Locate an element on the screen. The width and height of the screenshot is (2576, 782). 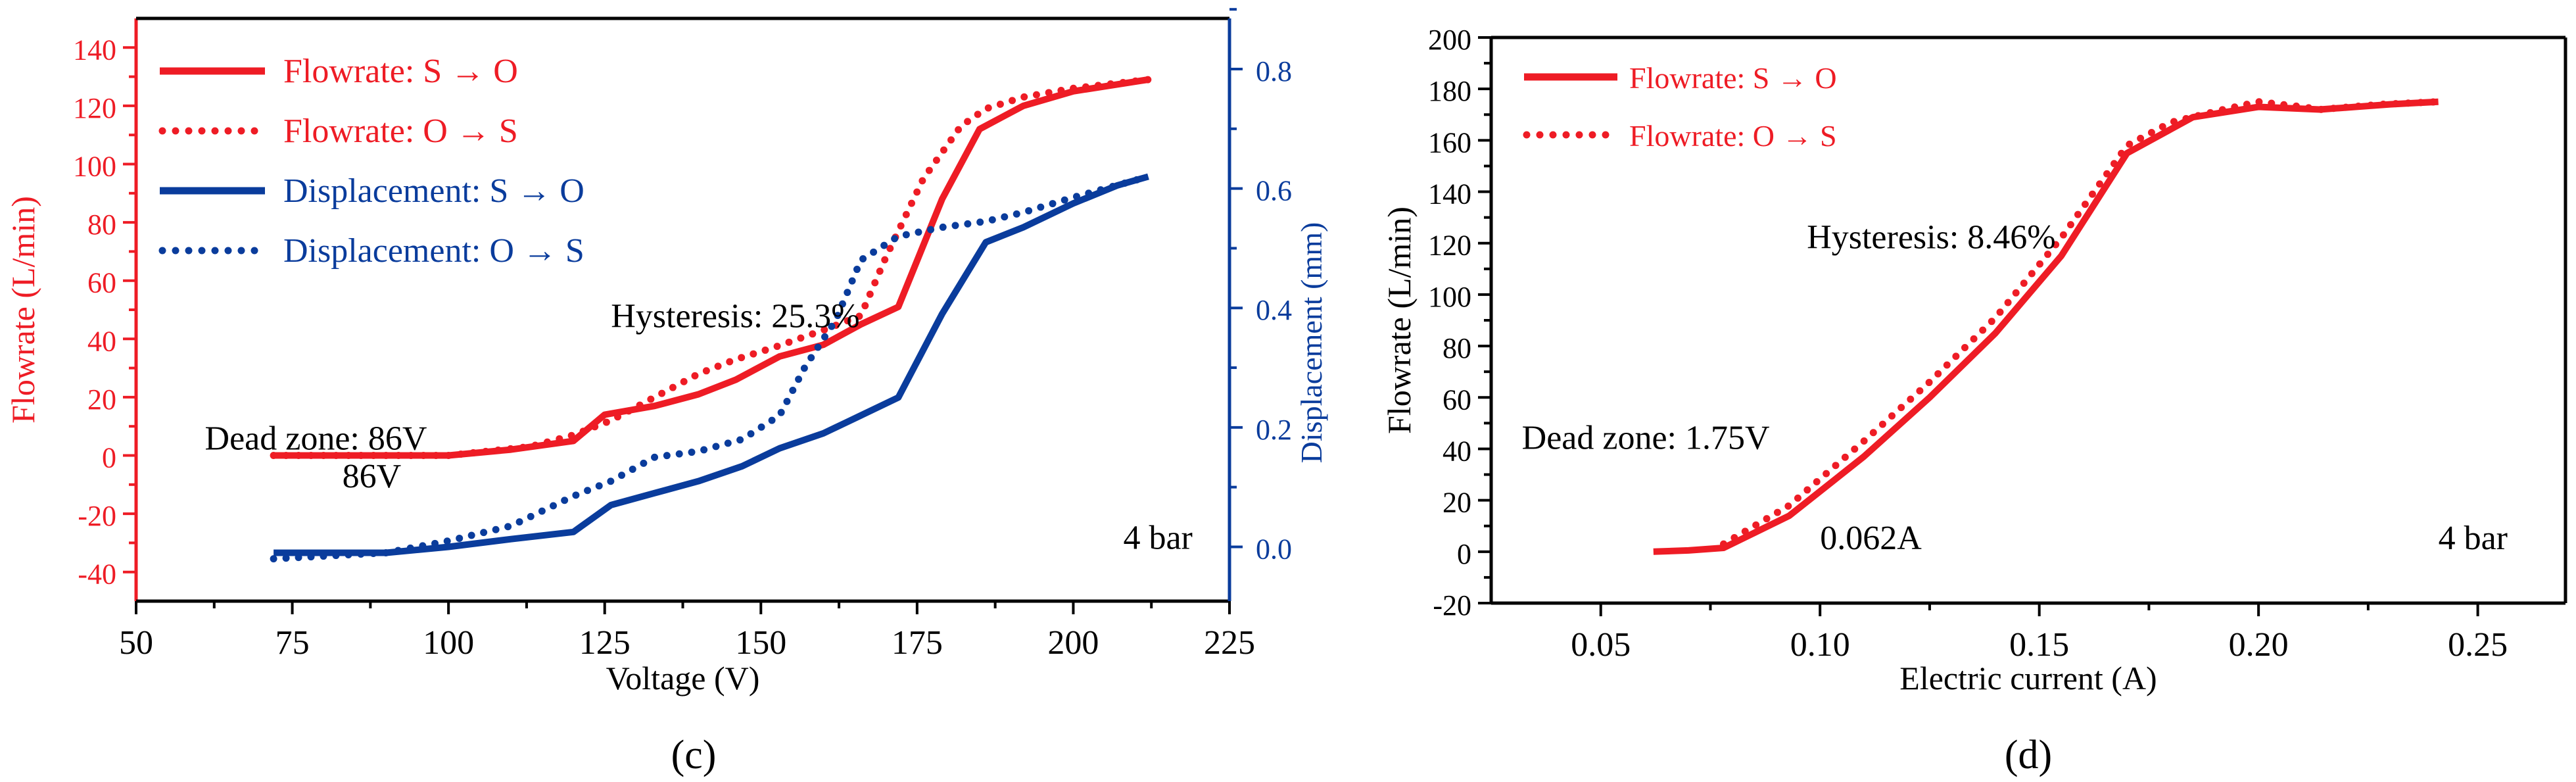
y-axis-right-title: Displacement (mm) is located at coordinates (1312, 343).